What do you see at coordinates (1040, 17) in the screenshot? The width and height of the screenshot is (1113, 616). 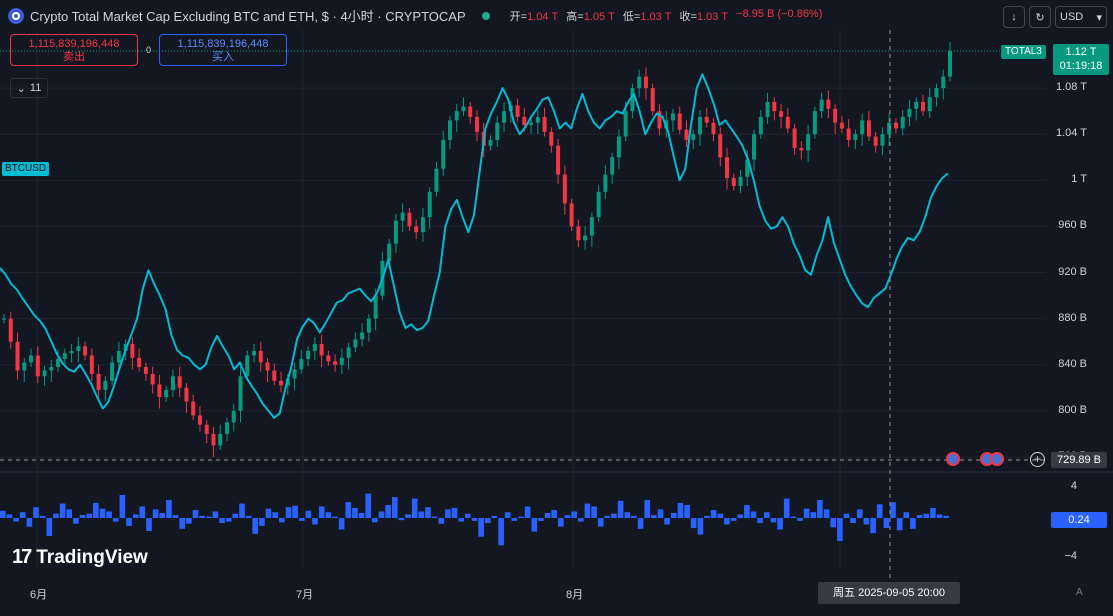 I see `reset-icon: ↻` at bounding box center [1040, 17].